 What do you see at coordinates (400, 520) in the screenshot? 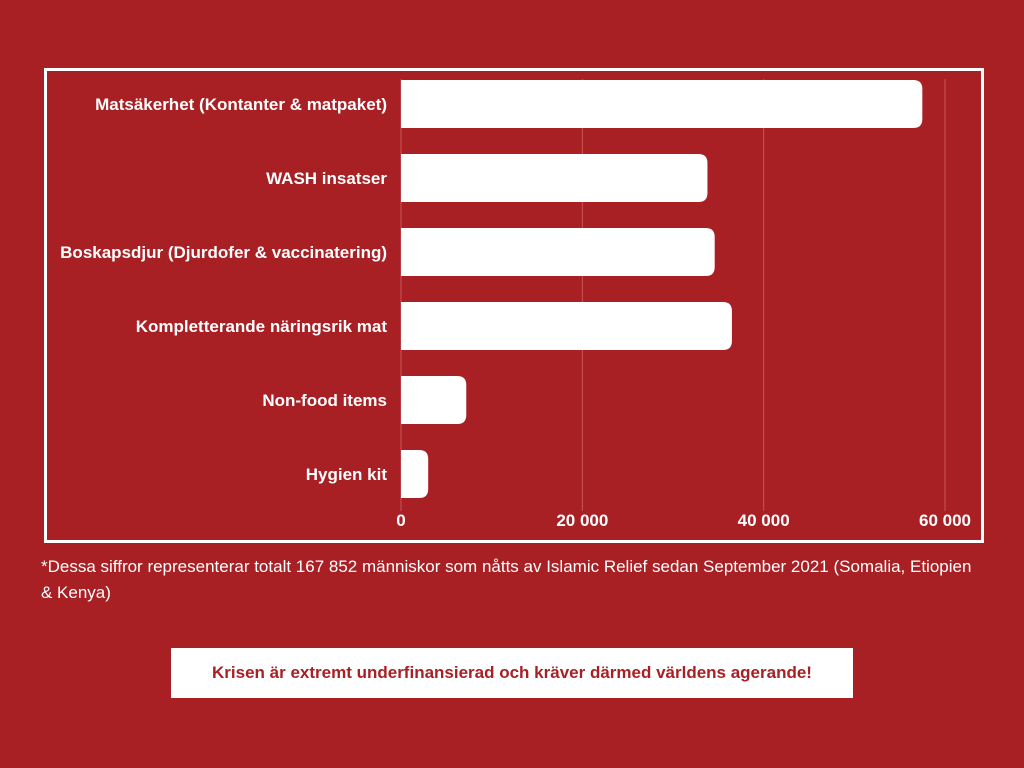
I see `tick-label: 0` at bounding box center [400, 520].